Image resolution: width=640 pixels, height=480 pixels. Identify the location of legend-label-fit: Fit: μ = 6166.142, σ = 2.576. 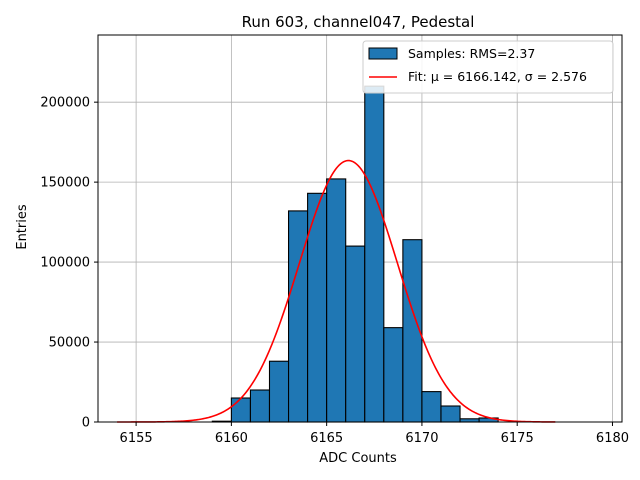
(497, 76).